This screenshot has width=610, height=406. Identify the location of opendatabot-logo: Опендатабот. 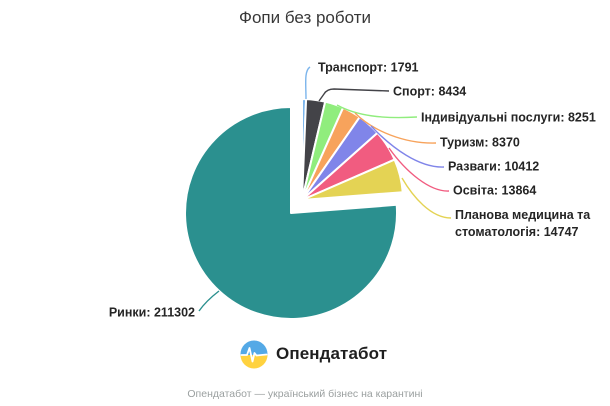
(313, 354).